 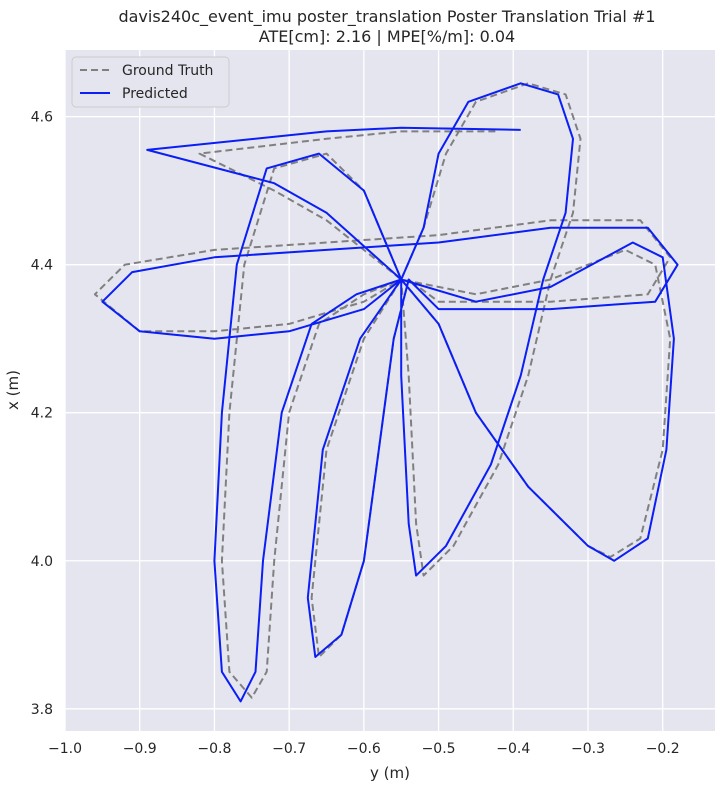 I want to click on legend: Ground Truth Predicted, so click(x=150, y=82).